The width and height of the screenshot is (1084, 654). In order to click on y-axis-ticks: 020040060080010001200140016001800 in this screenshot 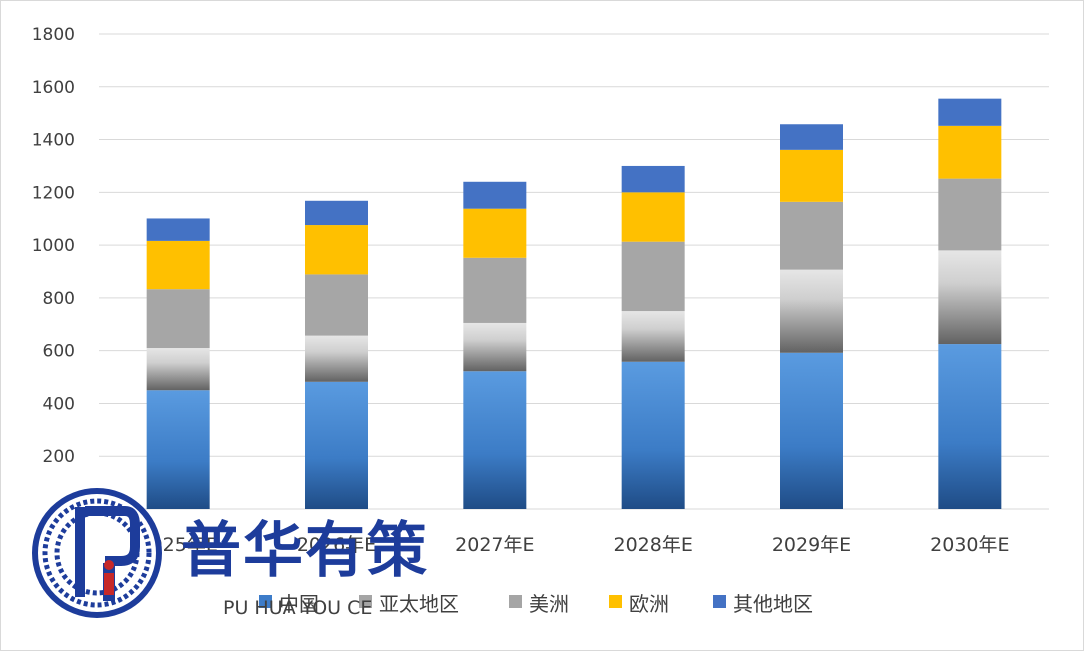, I will do `click(53, 272)`.